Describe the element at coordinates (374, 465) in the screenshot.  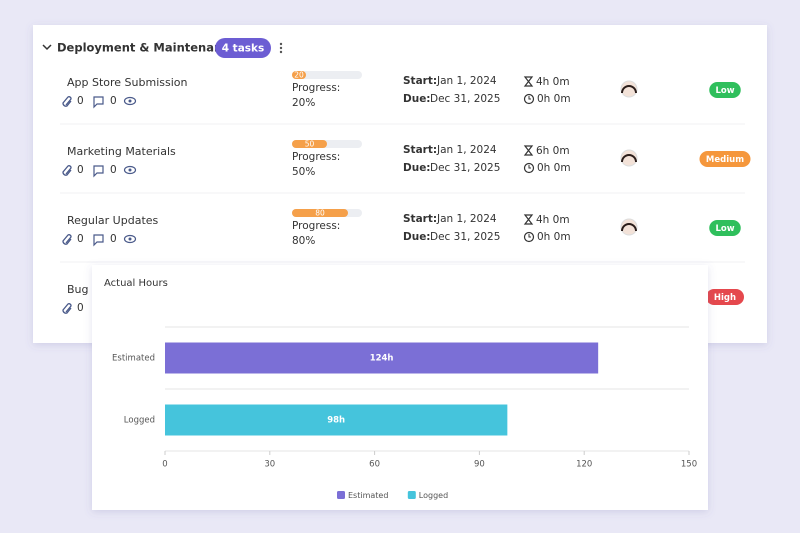
I see `x-tick-label: 60` at that location.